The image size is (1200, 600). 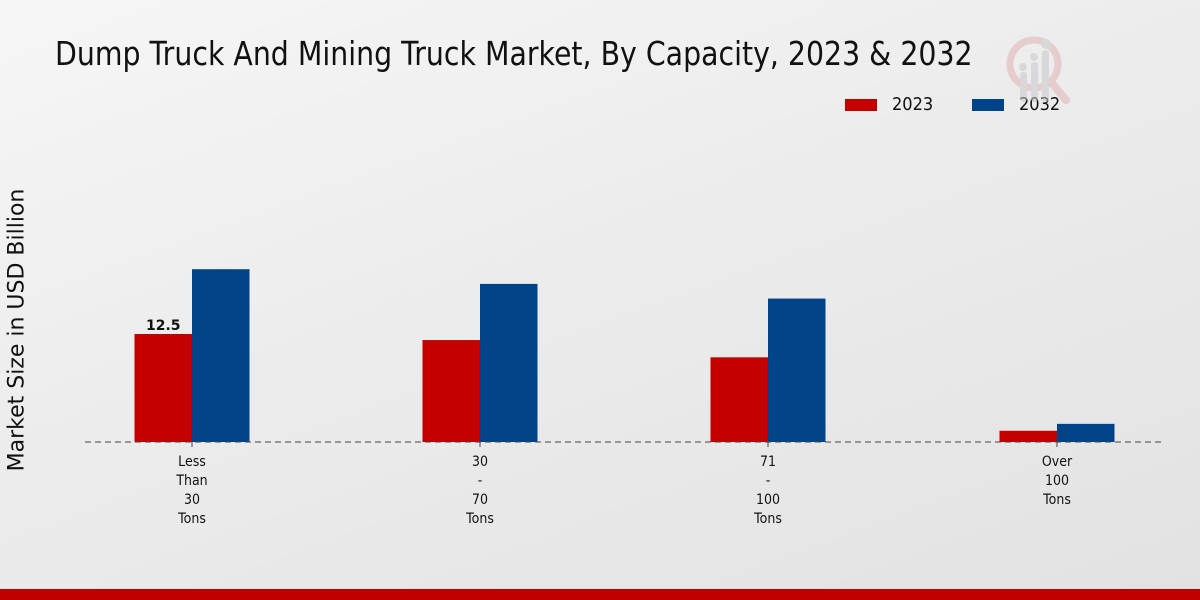 I want to click on x-tick-label-1-line-3: Tons, so click(x=479, y=519).